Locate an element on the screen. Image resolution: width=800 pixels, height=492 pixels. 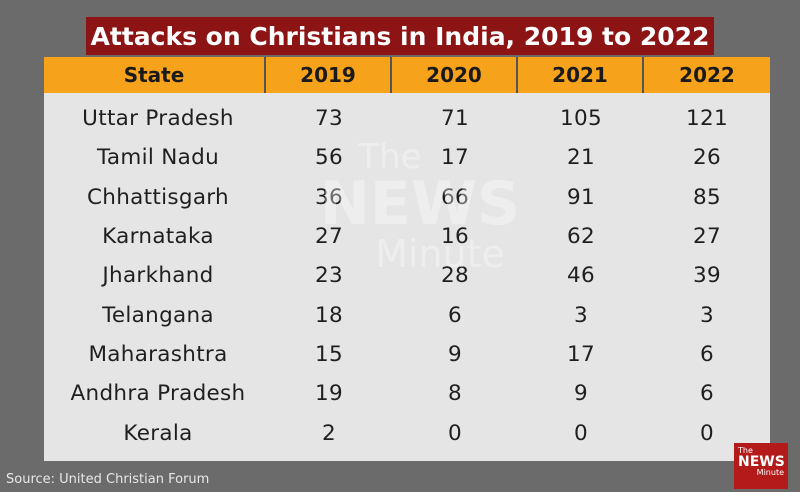
source-note: Source: United Christian Forum is located at coordinates (108, 479).